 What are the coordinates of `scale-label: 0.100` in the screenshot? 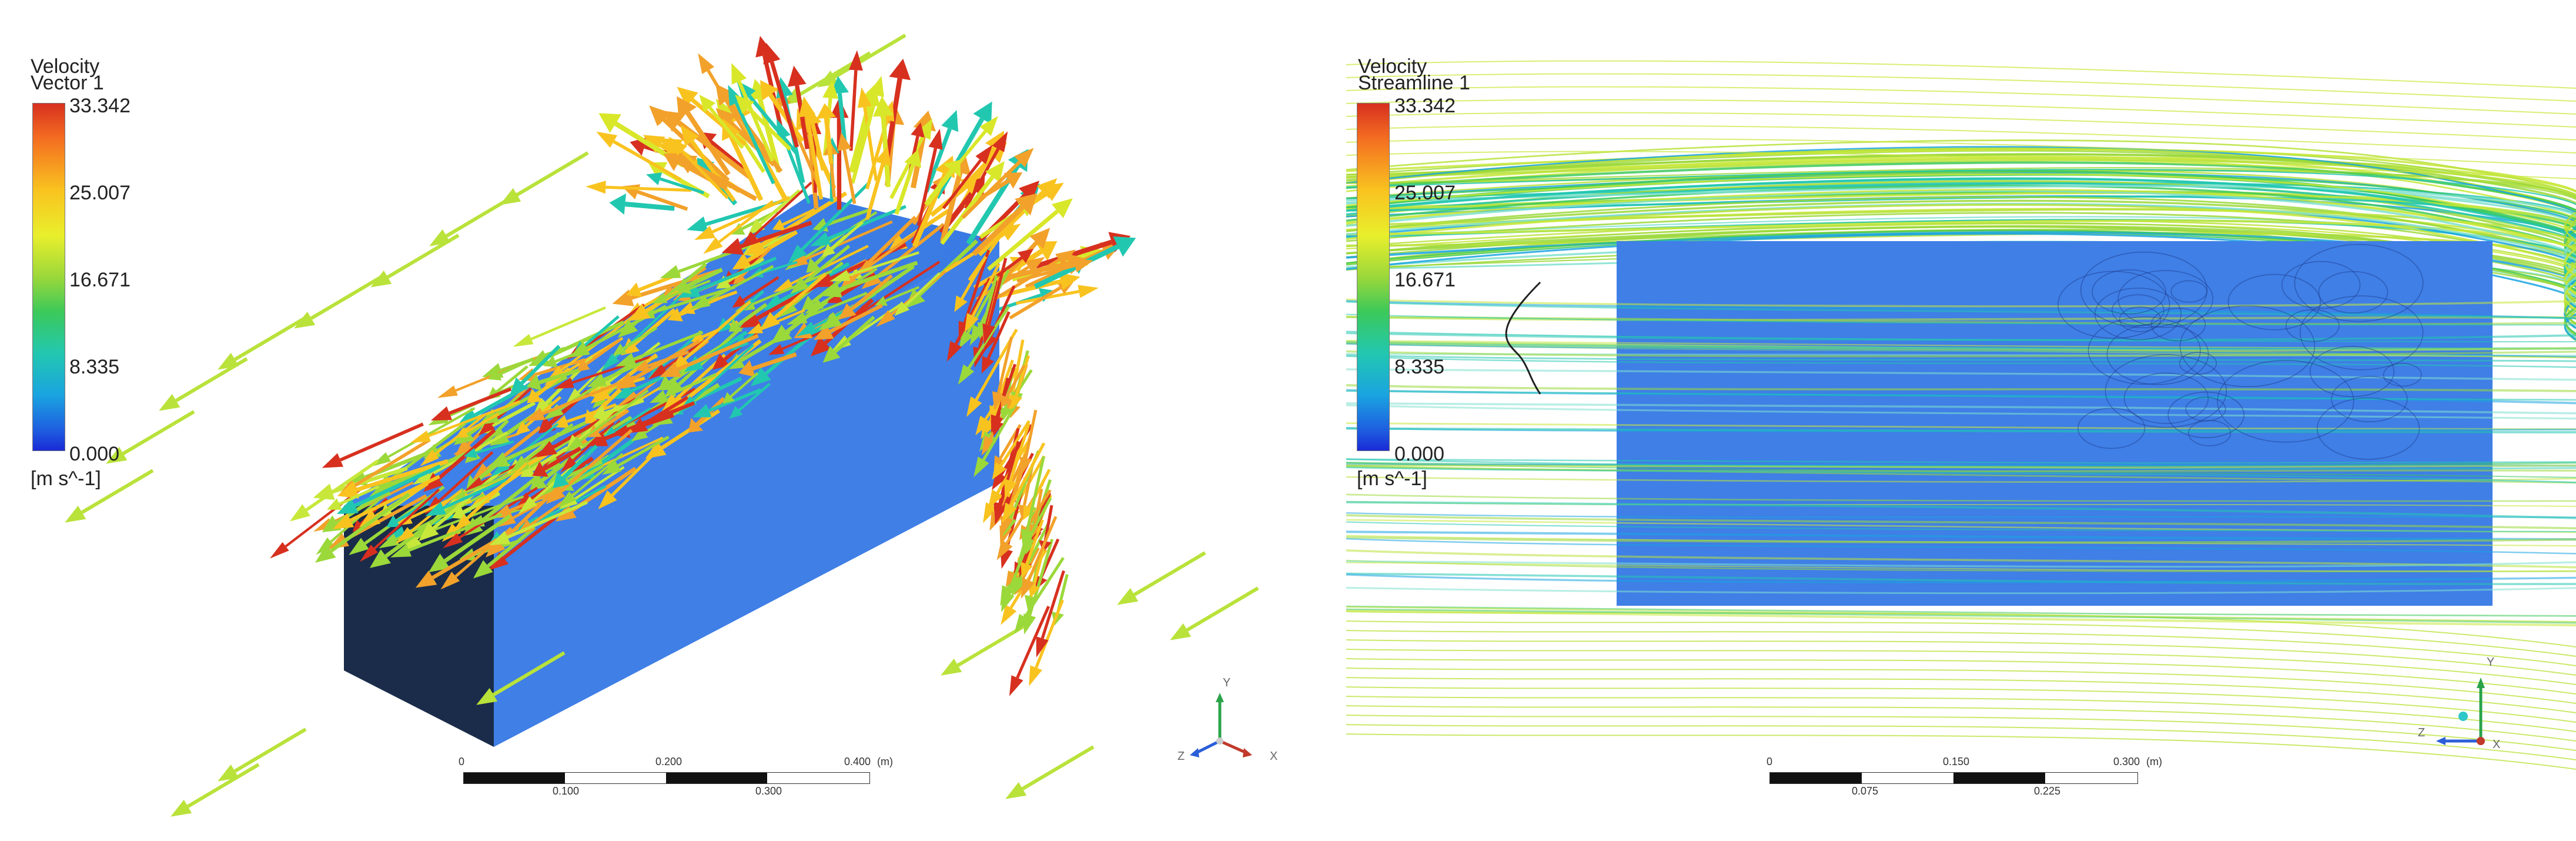 It's located at (566, 791).